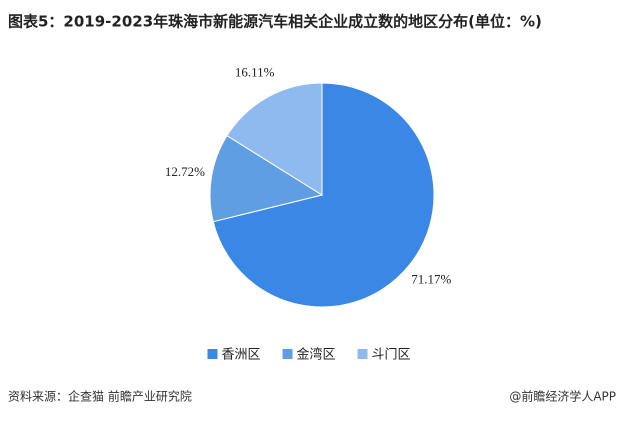 Image resolution: width=624 pixels, height=422 pixels. I want to click on credit: @前瞻经济学人APP, so click(562, 396).